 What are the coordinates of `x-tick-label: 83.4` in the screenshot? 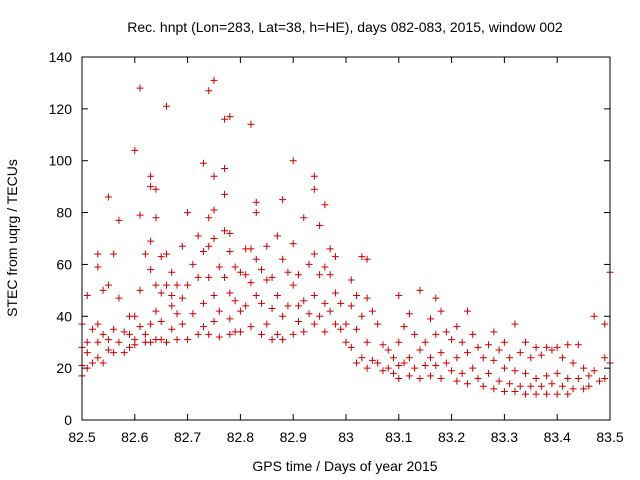 It's located at (557, 437).